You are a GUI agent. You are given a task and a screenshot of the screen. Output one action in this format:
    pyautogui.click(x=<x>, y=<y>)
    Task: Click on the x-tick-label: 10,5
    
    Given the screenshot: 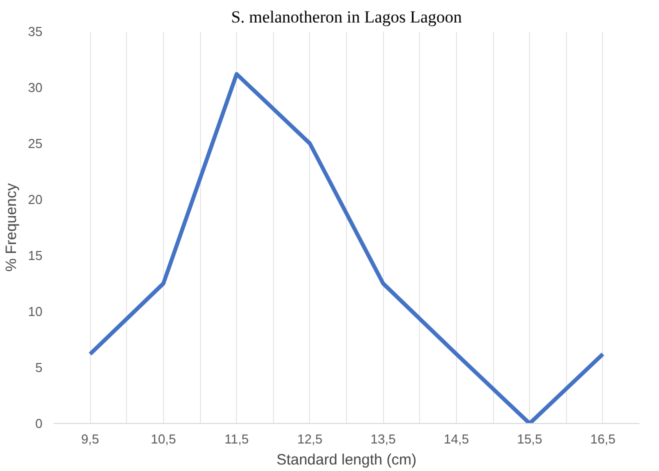 What is the action you would take?
    pyautogui.click(x=163, y=439)
    